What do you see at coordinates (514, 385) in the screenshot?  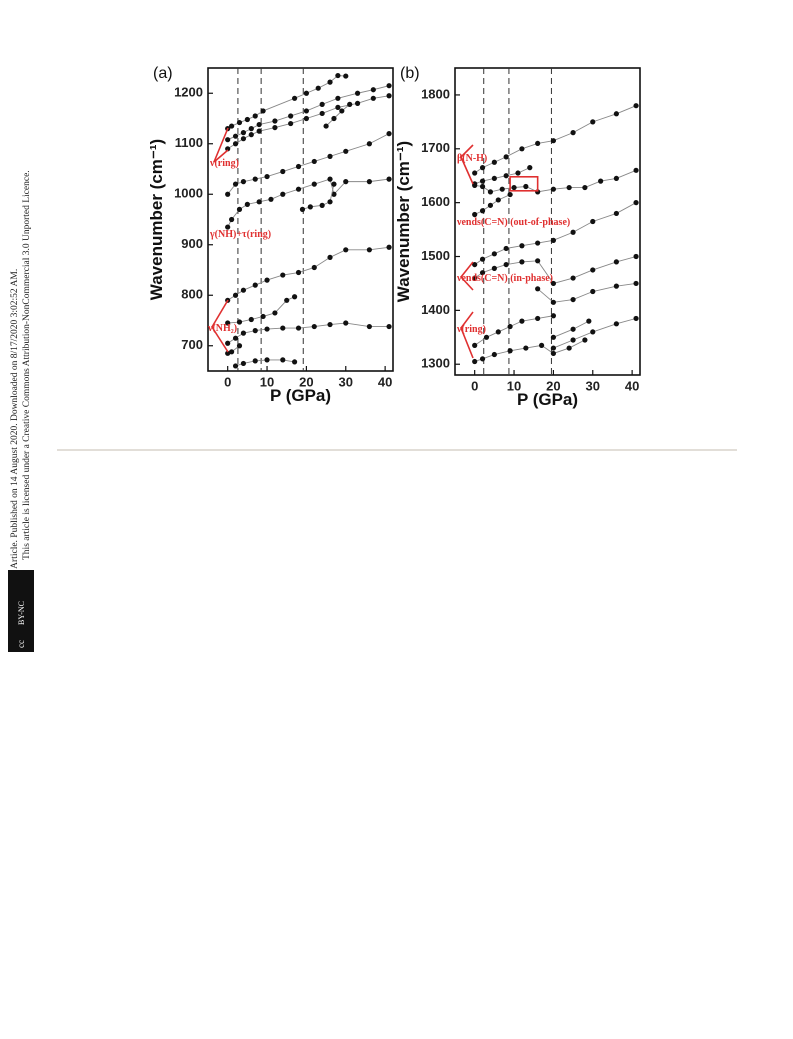 I see `x-tick-label: 10` at bounding box center [514, 385].